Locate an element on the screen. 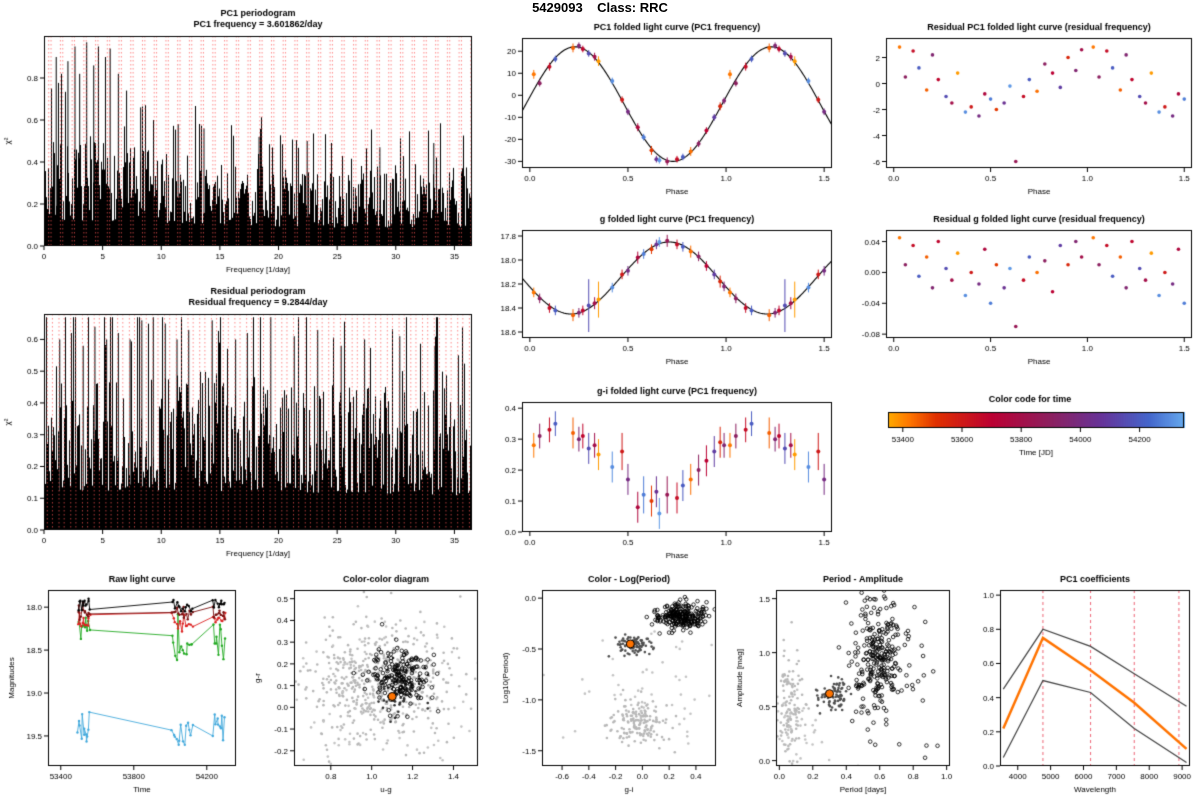  pc1-coefficients-panel is located at coordinates (1082, 685).